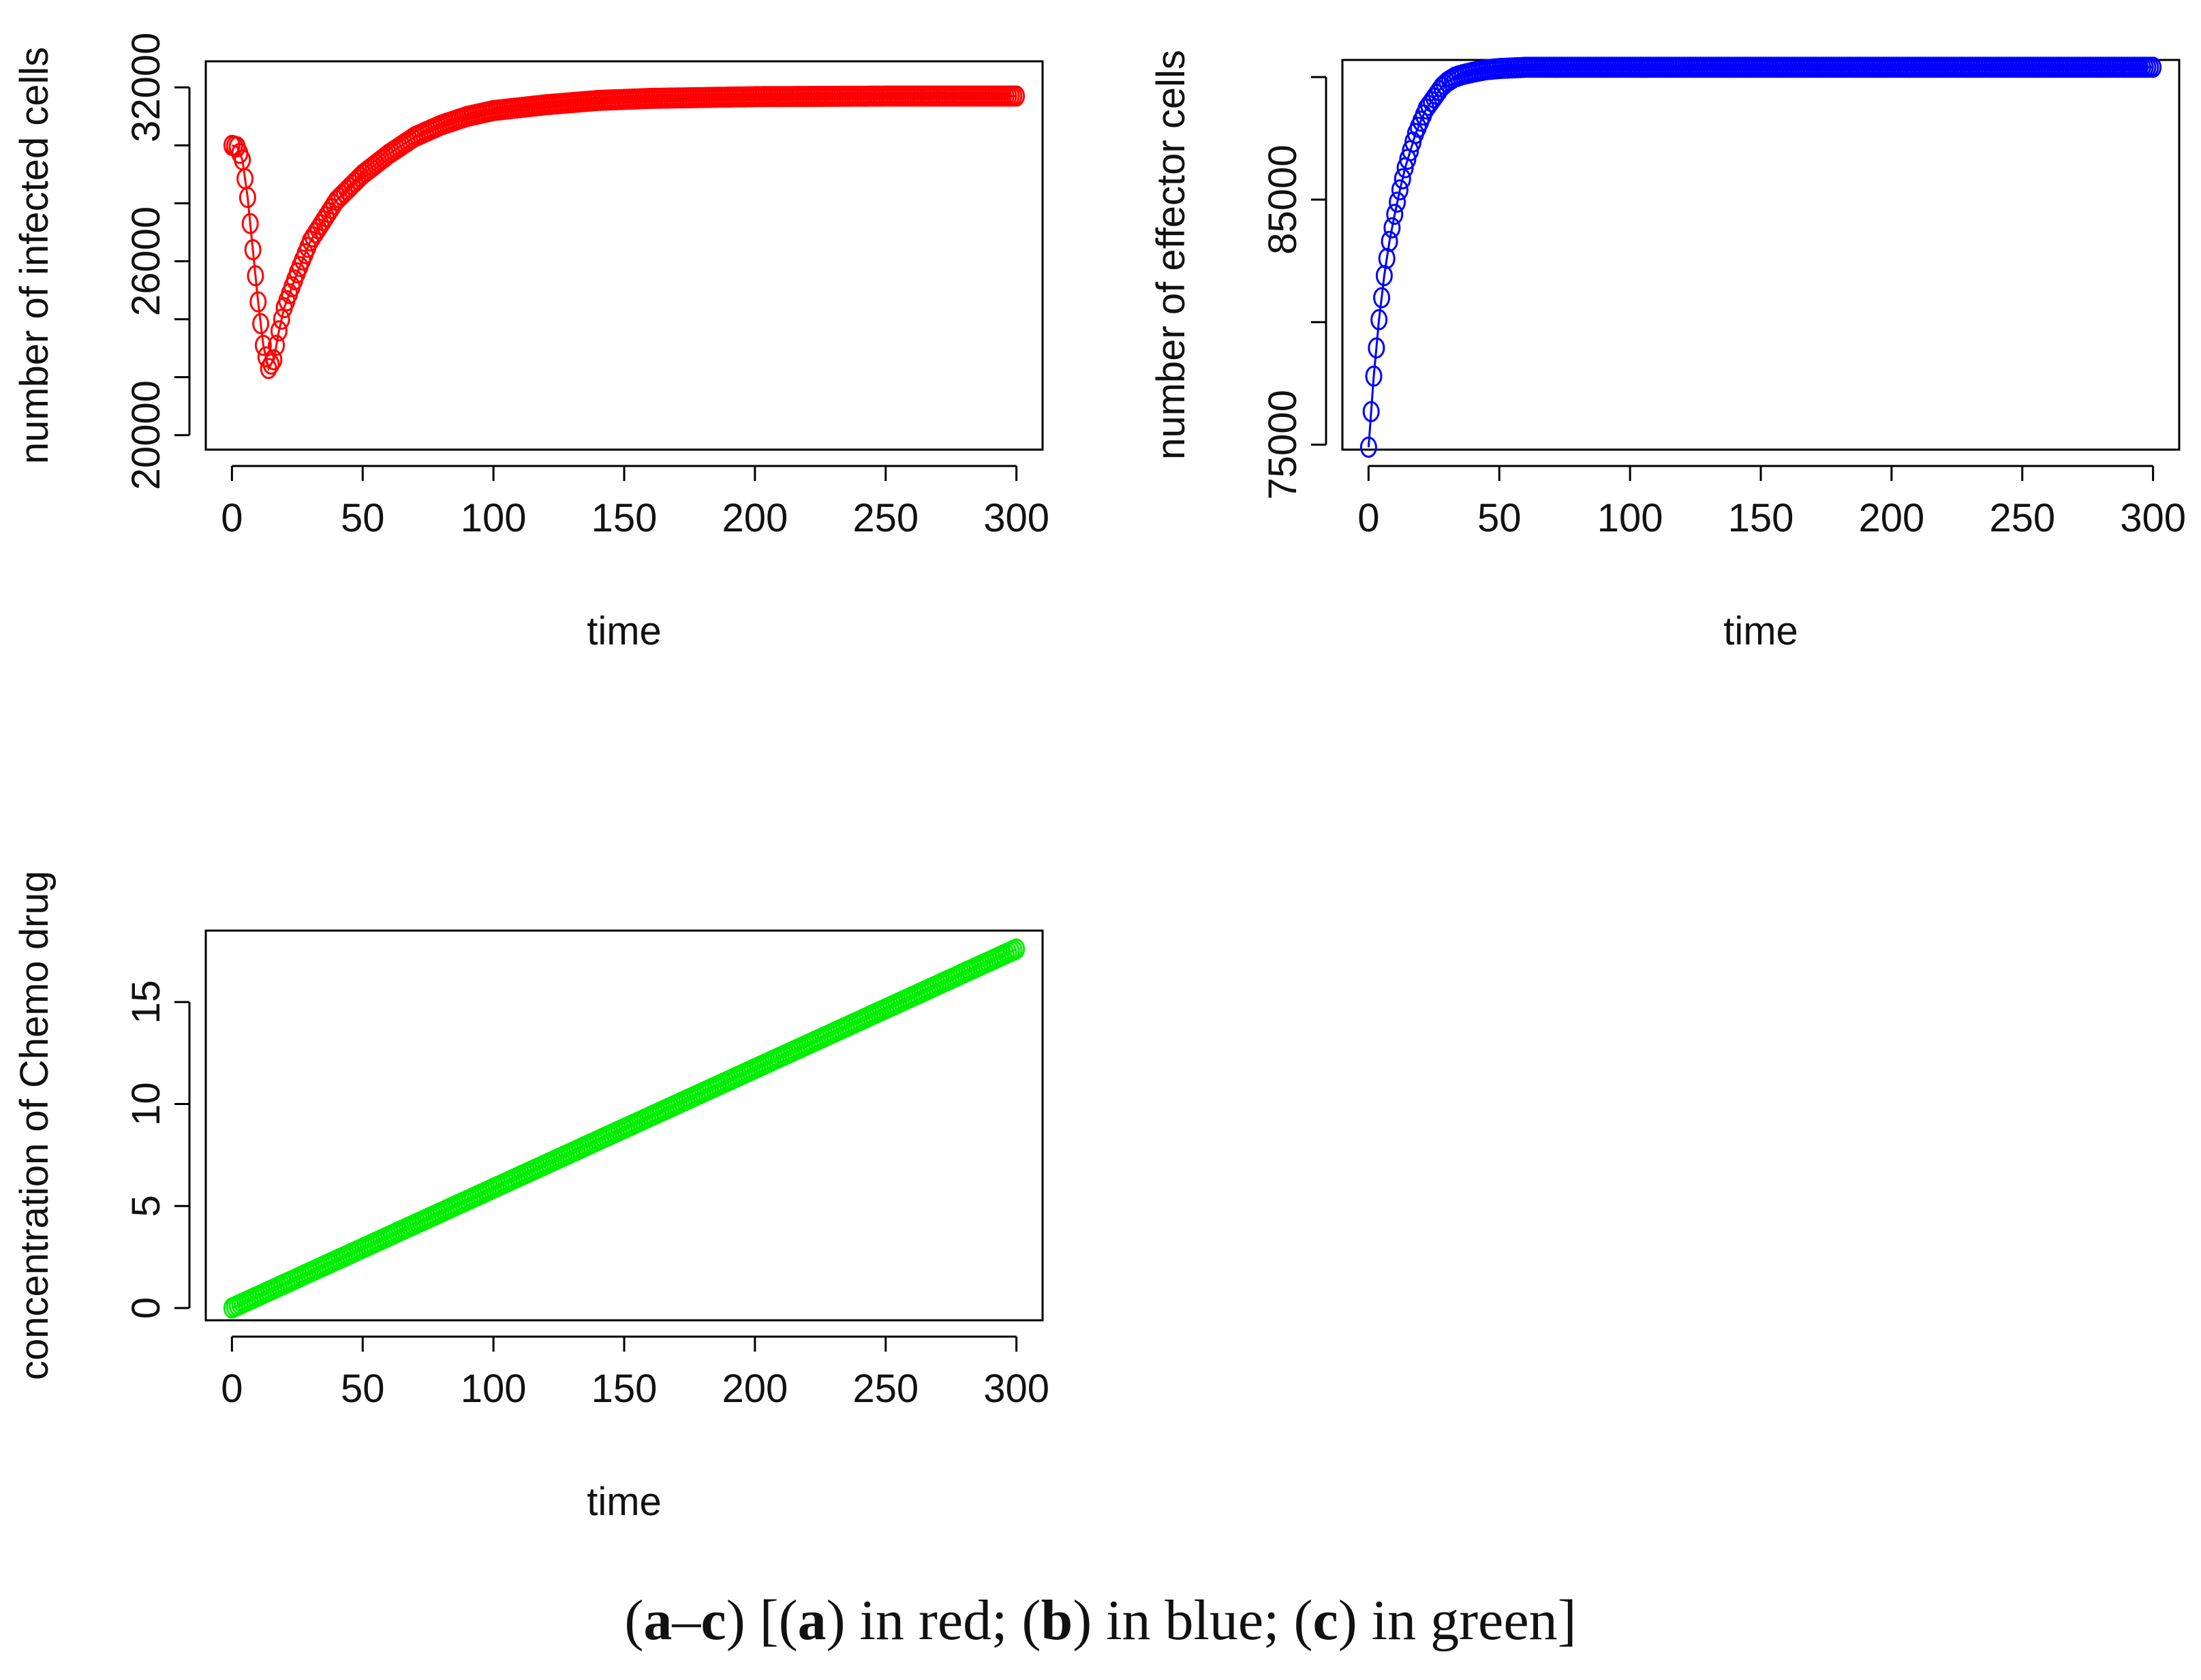  What do you see at coordinates (1325, 1620) in the screenshot?
I see `caption-c2: c` at bounding box center [1325, 1620].